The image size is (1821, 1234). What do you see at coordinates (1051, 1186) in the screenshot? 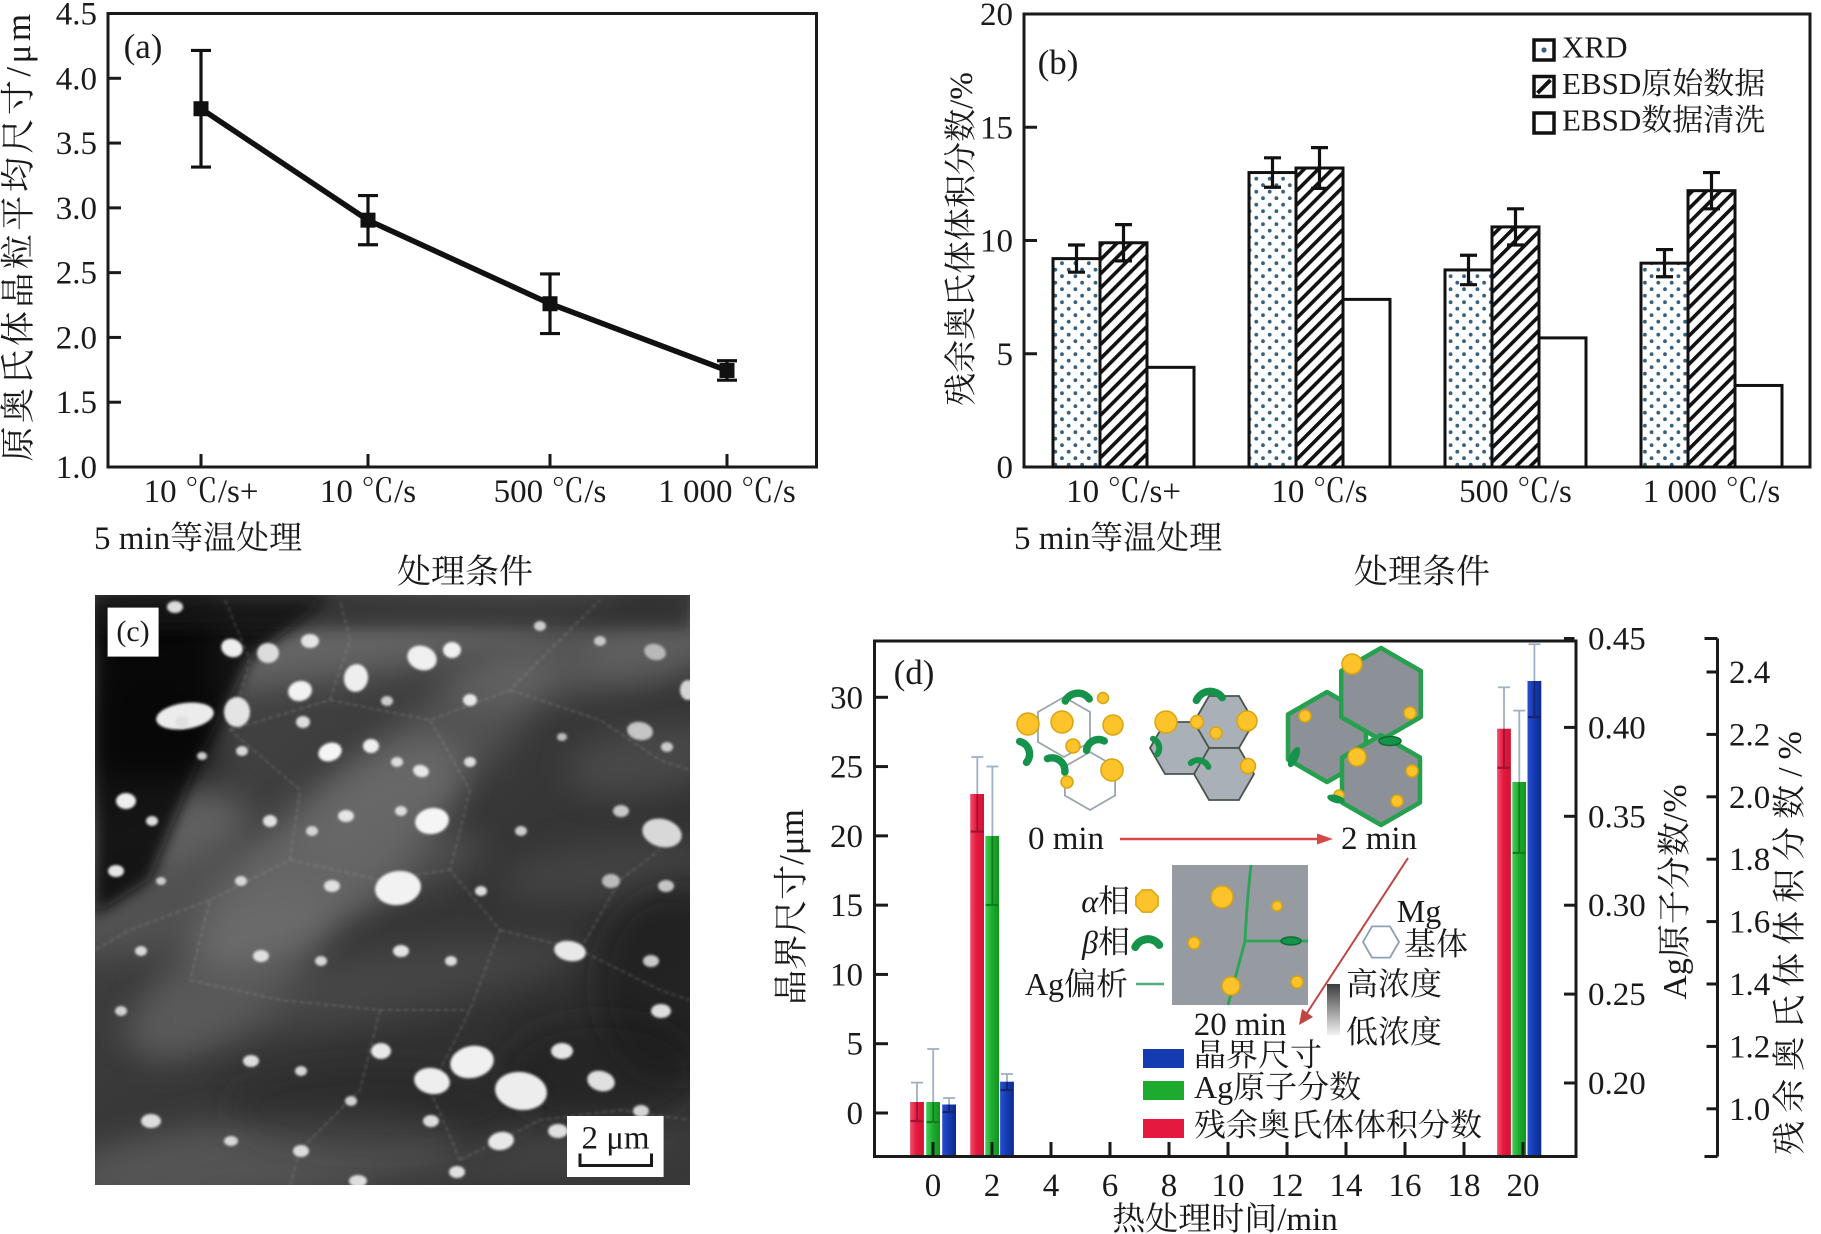
I see `svg-text: 4` at bounding box center [1051, 1186].